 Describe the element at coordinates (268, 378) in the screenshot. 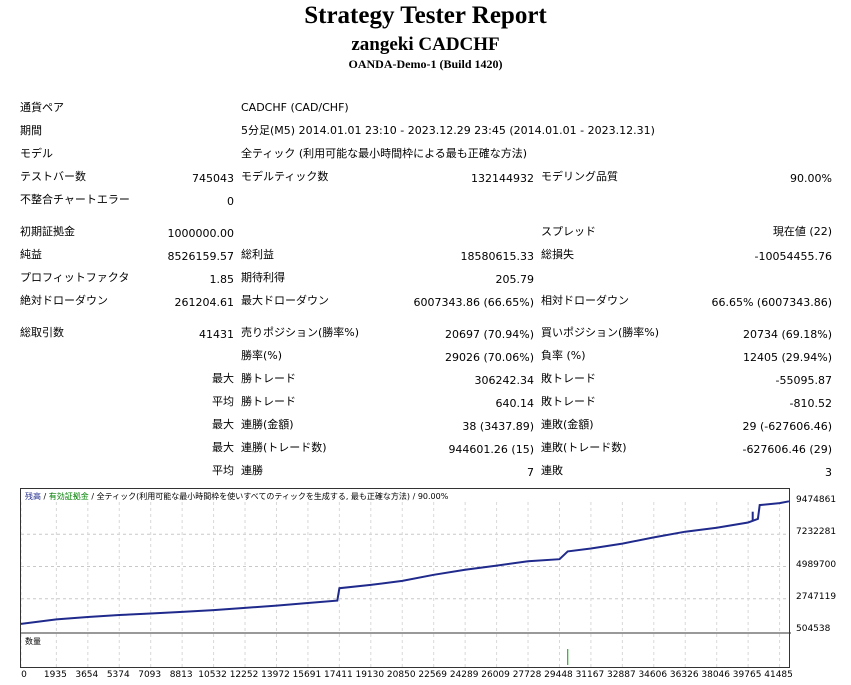

I see `largest-win-label: 勝トレード` at that location.